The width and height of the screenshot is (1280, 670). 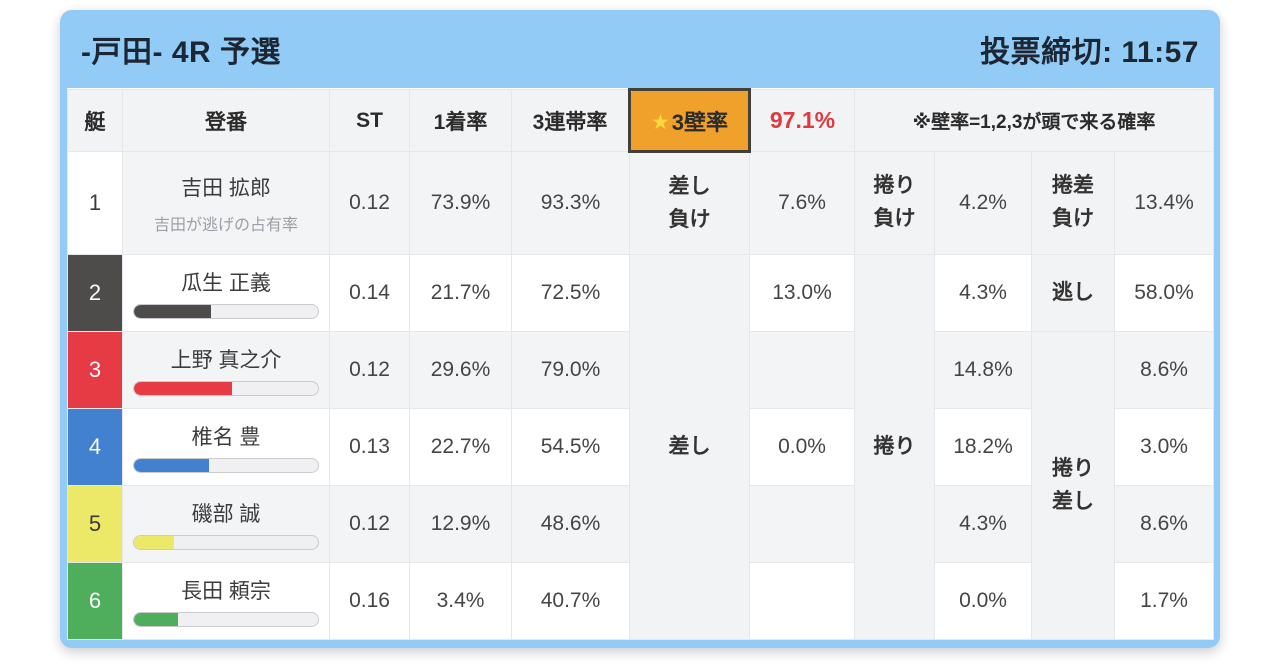 I want to click on makurizashi-label: 捲り 差し, so click(x=1073, y=485).